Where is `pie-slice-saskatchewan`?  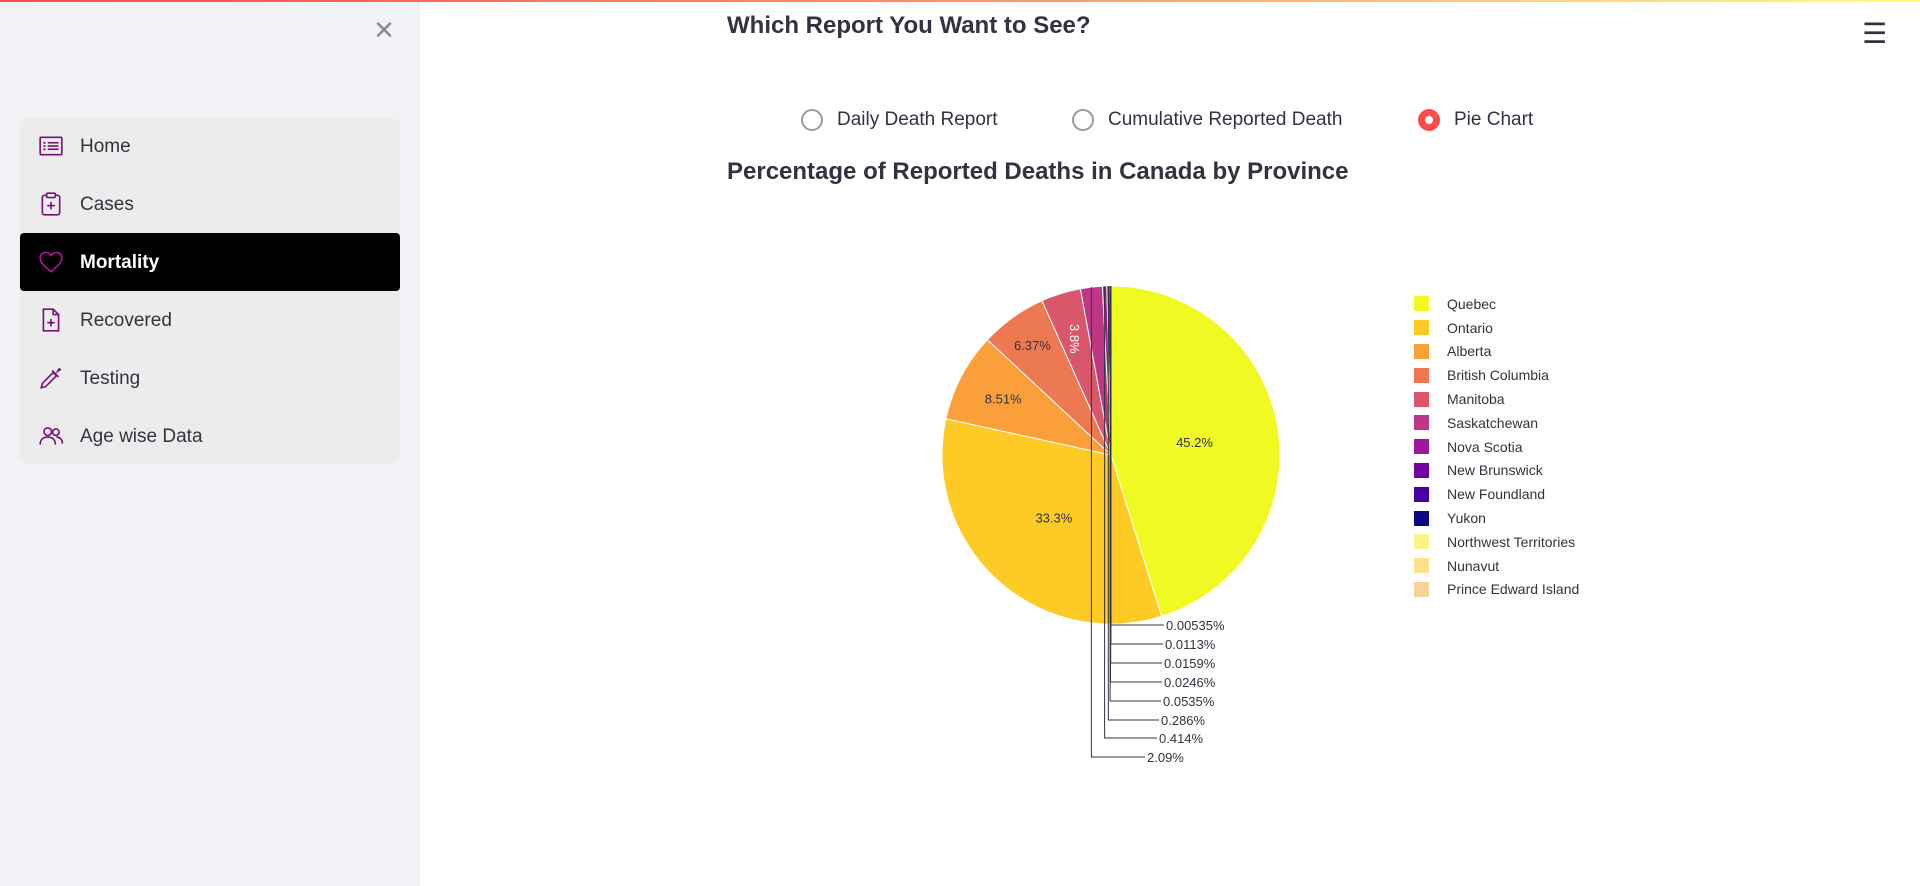
pie-slice-saskatchewan is located at coordinates (1095, 370).